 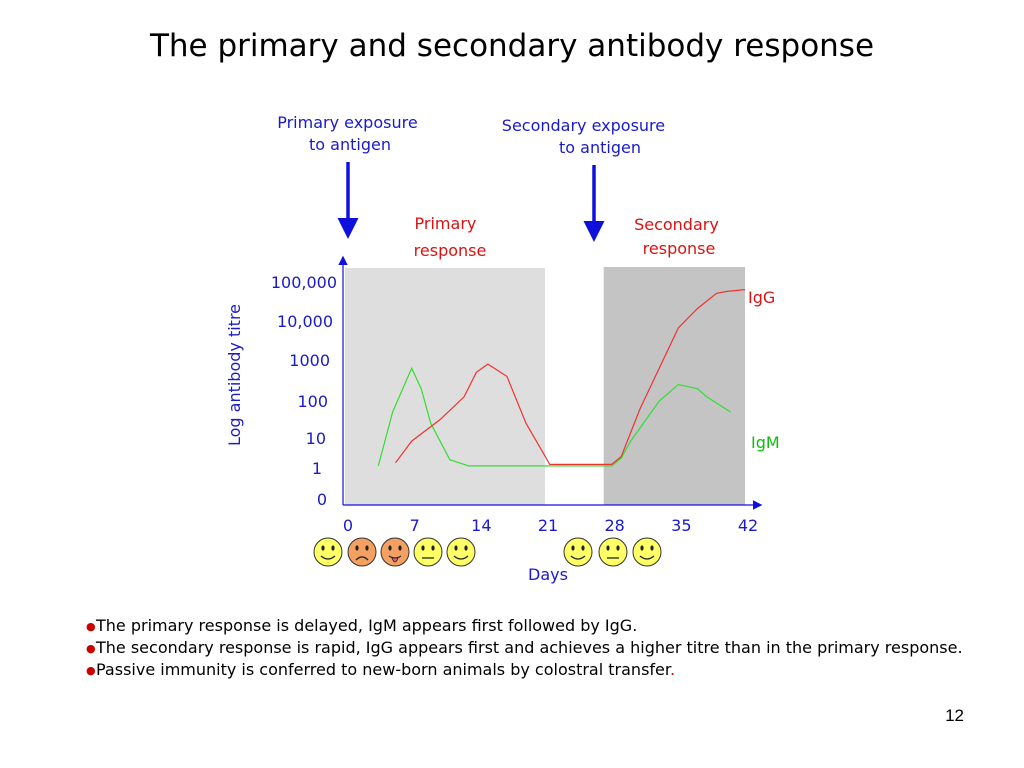 What do you see at coordinates (350, 133) in the screenshot?
I see `primary-exposure-label: Primary exposure to antigen` at bounding box center [350, 133].